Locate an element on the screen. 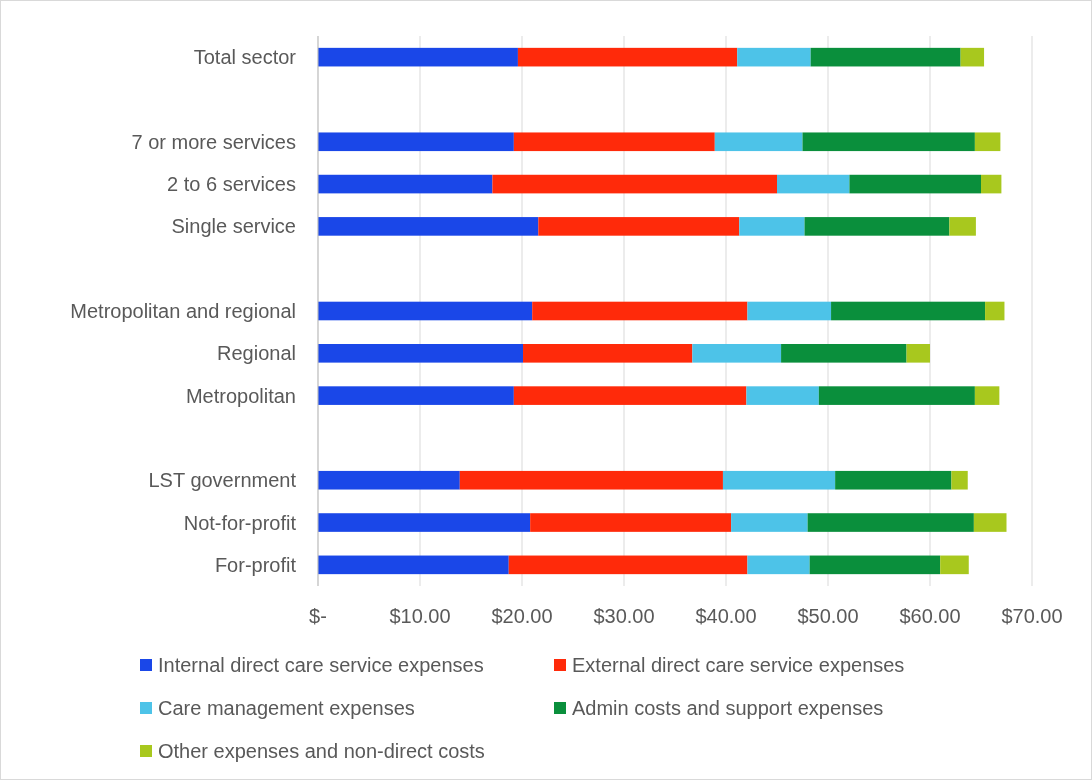 The image size is (1092, 780). y-tick-label: Regional is located at coordinates (256, 353).